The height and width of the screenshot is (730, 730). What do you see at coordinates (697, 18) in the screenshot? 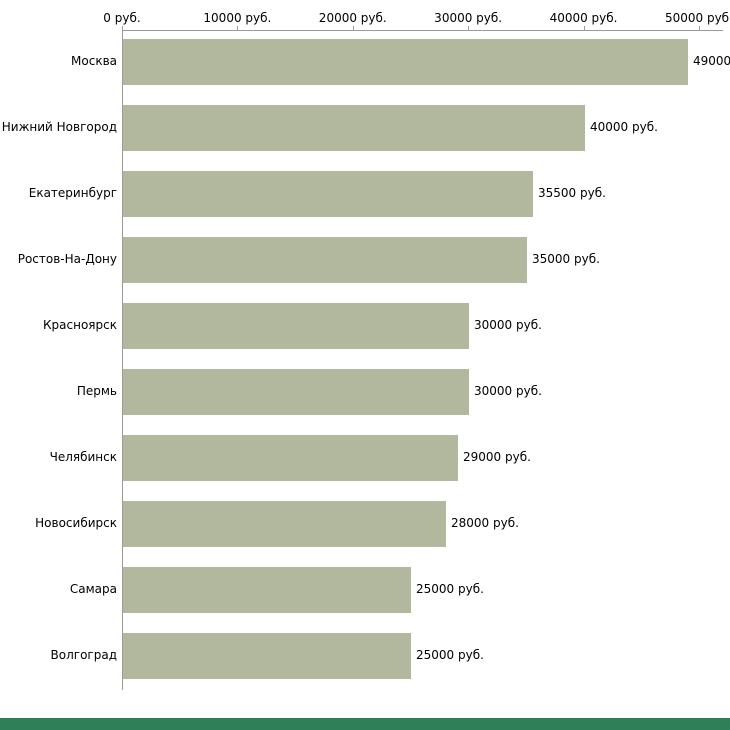
I see `x-tick-label: 50000 руб.` at bounding box center [697, 18].